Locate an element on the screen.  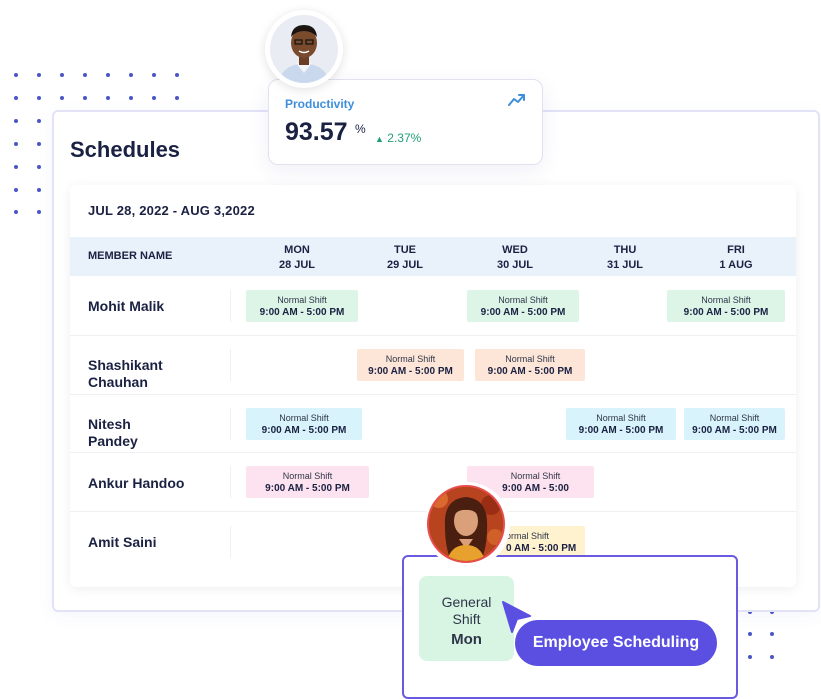
up-triangle-icon: ▲ is located at coordinates (379, 139).